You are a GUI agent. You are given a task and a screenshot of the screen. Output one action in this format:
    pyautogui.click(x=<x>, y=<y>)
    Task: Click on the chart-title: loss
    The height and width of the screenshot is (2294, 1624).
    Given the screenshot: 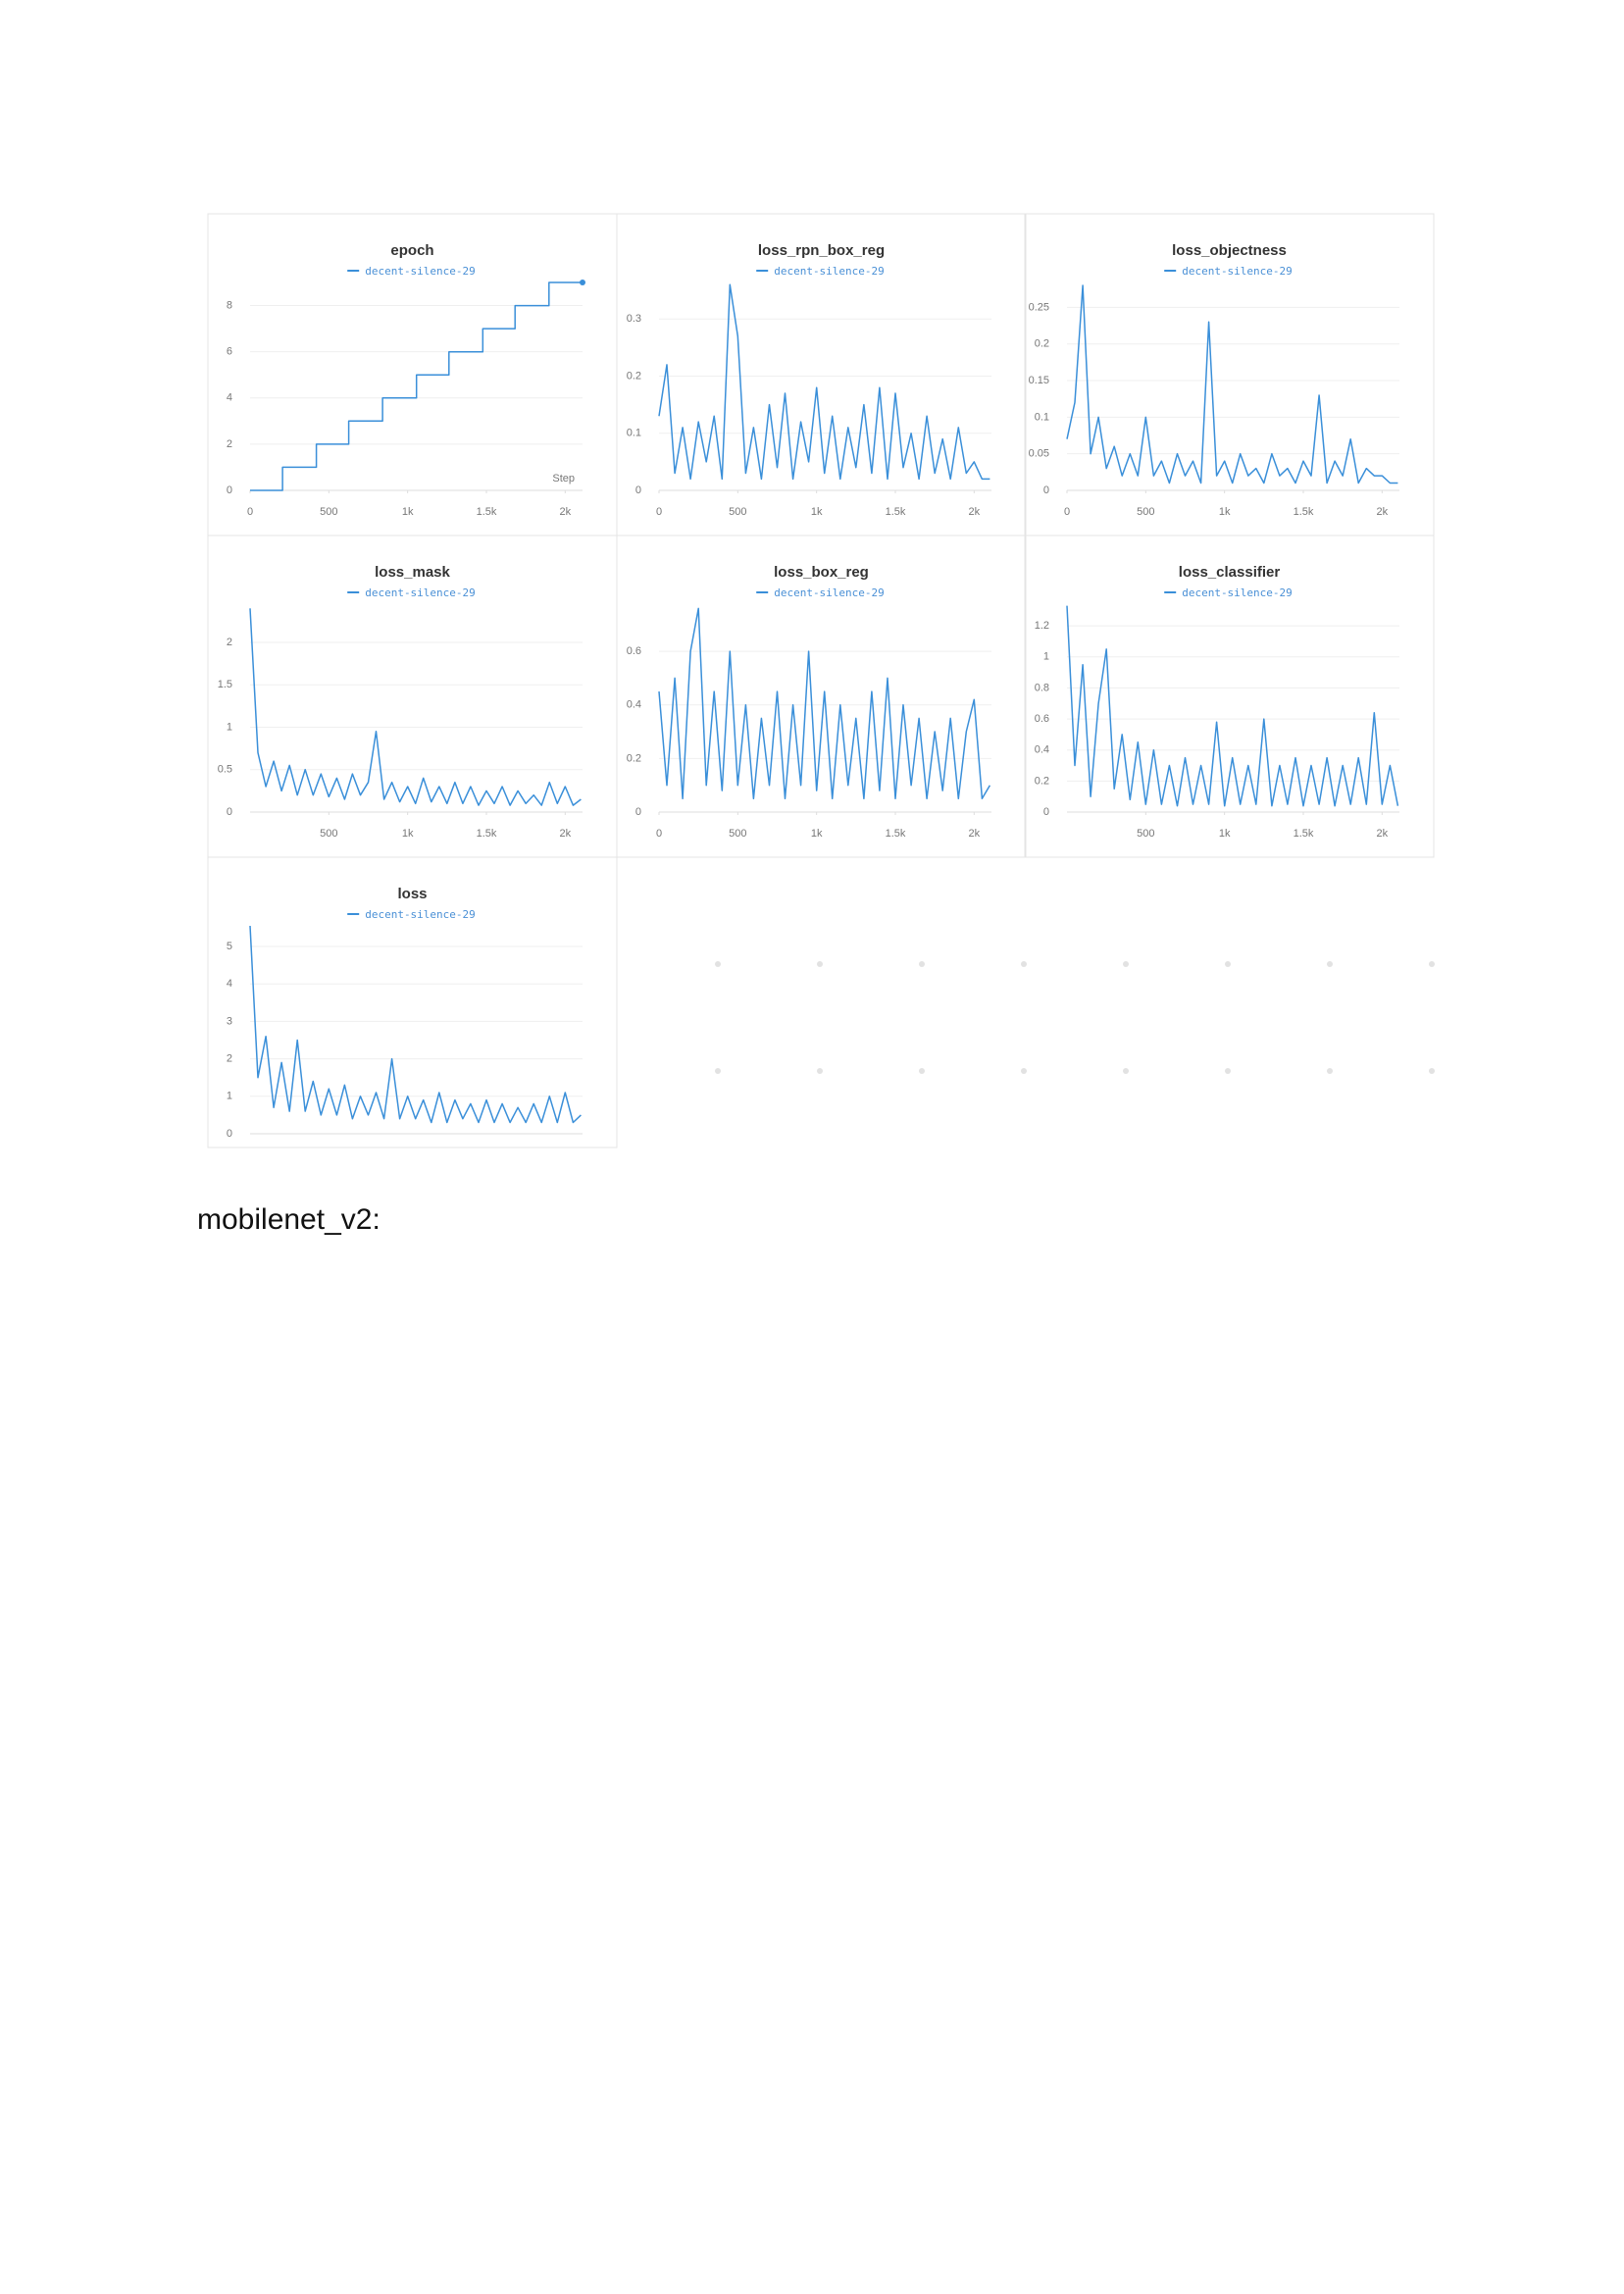 What is the action you would take?
    pyautogui.click(x=412, y=894)
    